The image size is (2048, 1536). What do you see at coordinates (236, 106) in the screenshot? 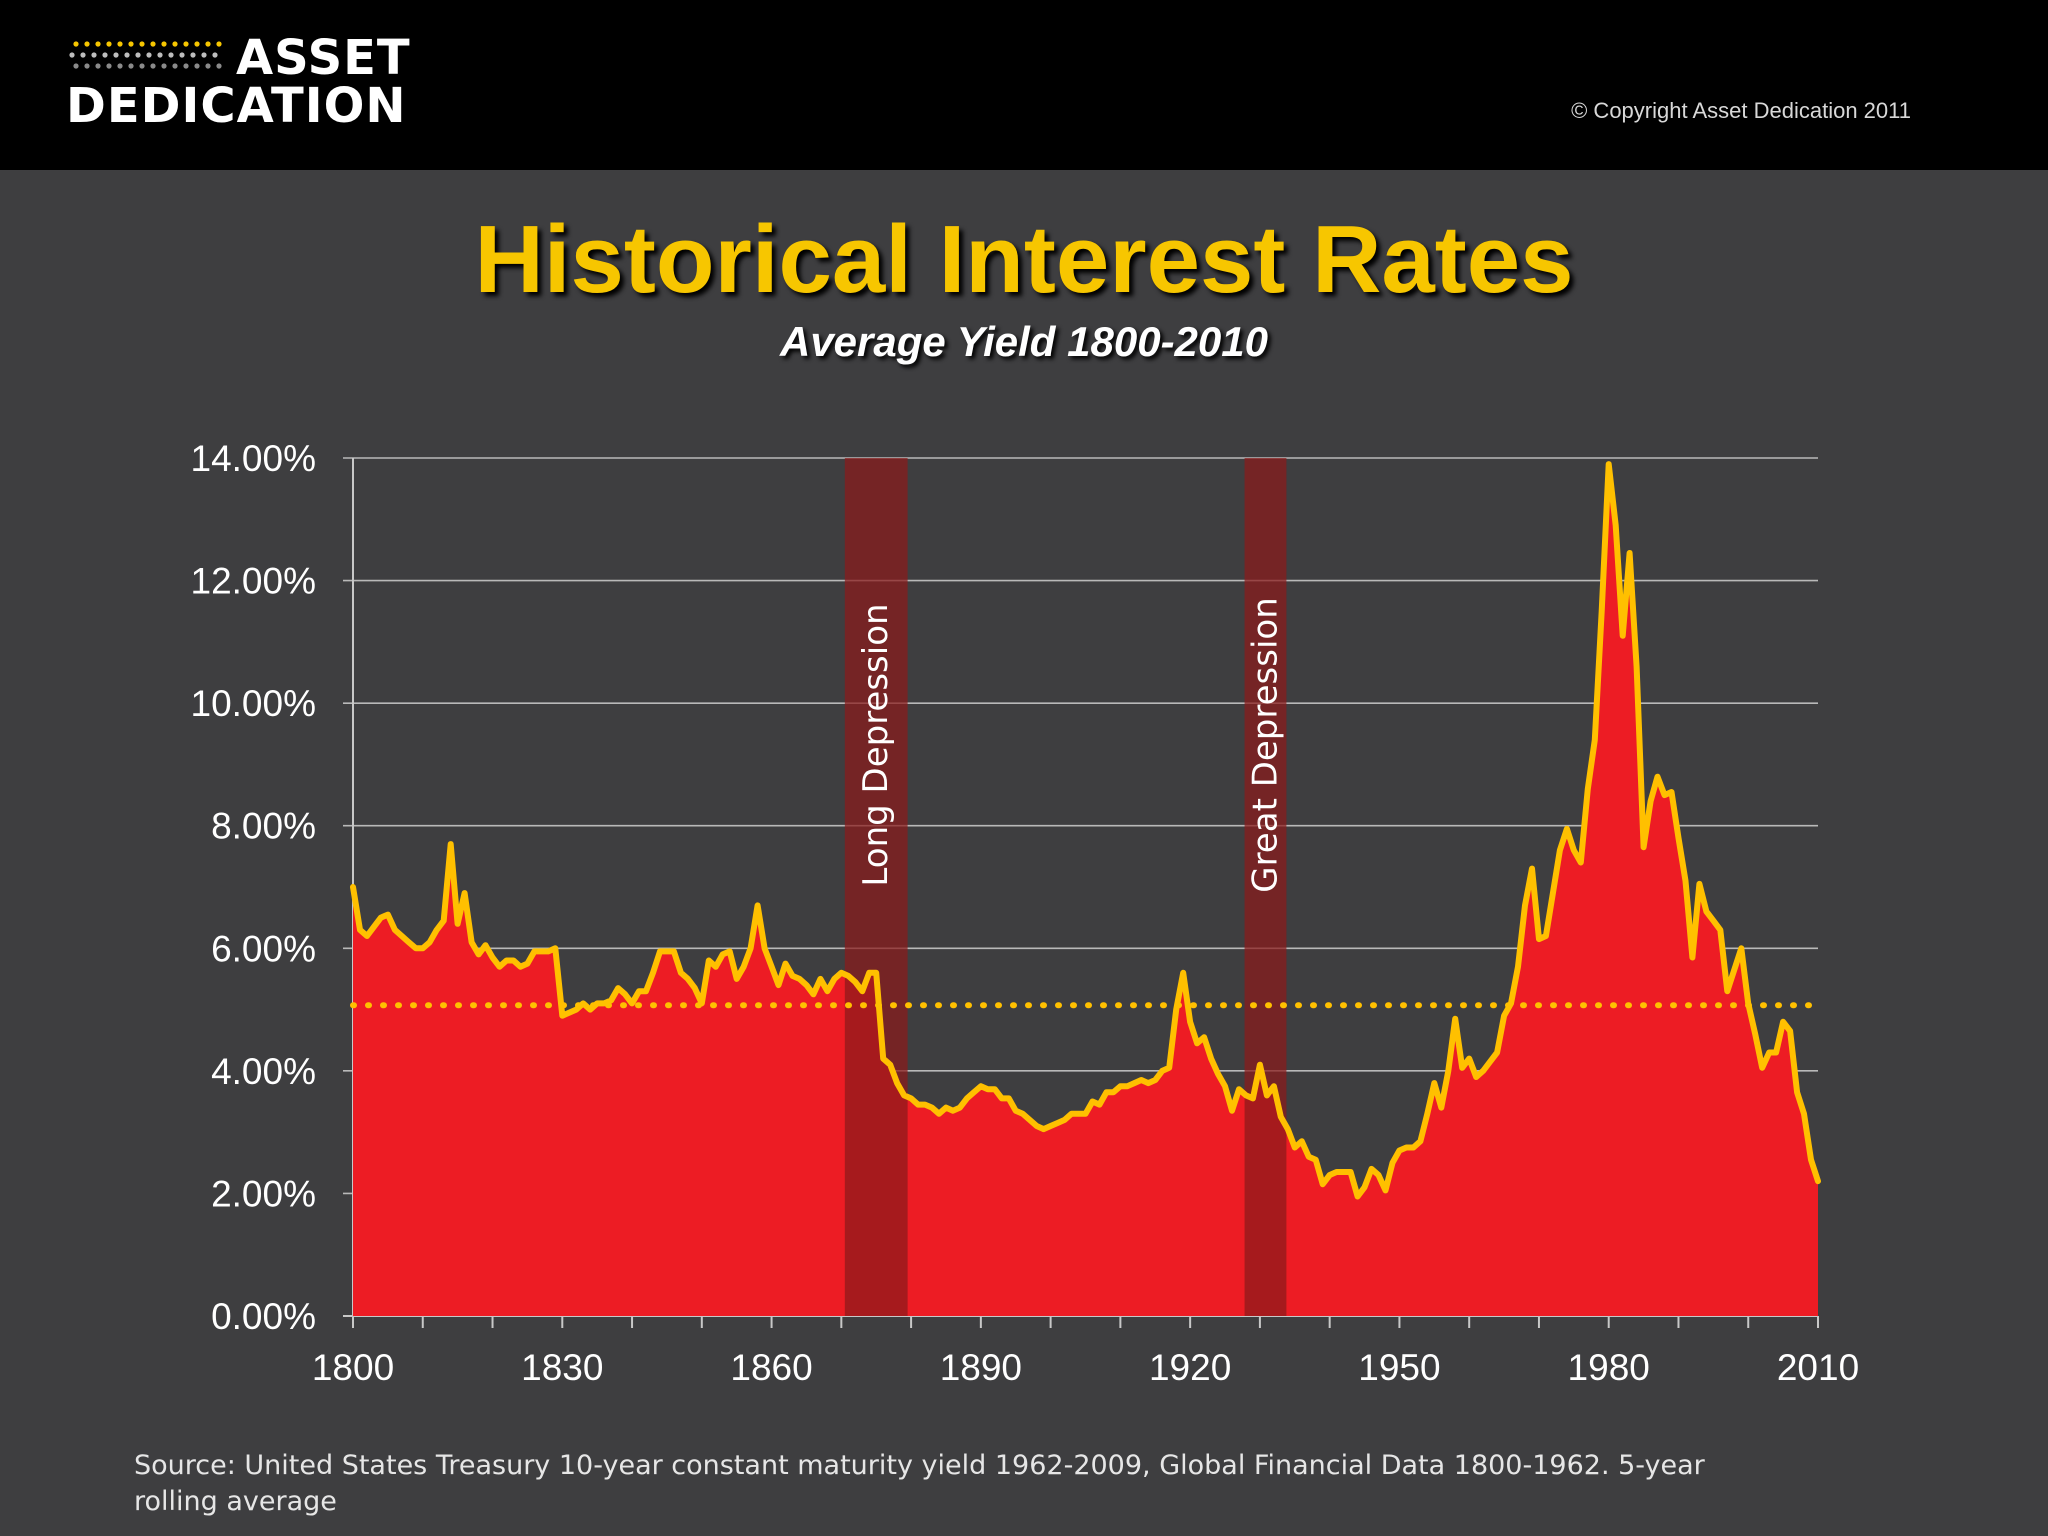
I see `logo-text-dedication: DEDICATION` at bounding box center [236, 106].